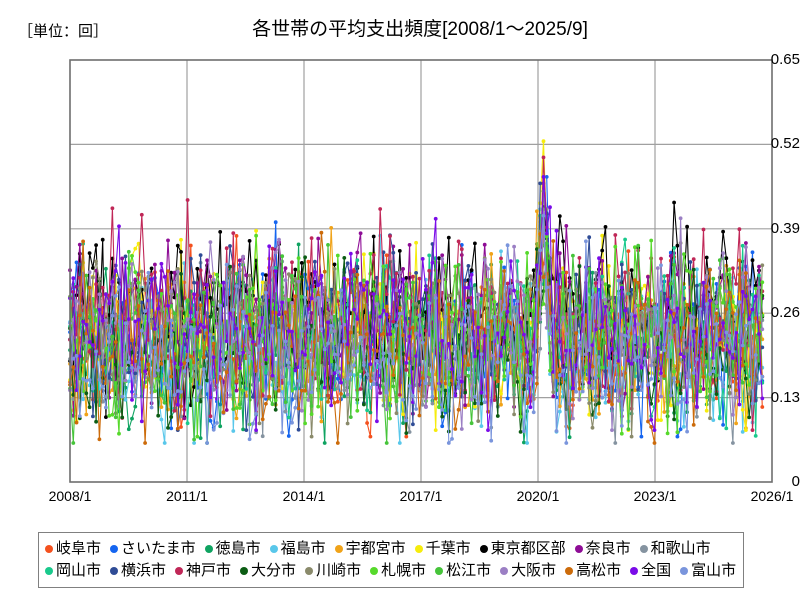  What do you see at coordinates (795, 481) in the screenshot?
I see `y-tick-label: 0` at bounding box center [795, 481].